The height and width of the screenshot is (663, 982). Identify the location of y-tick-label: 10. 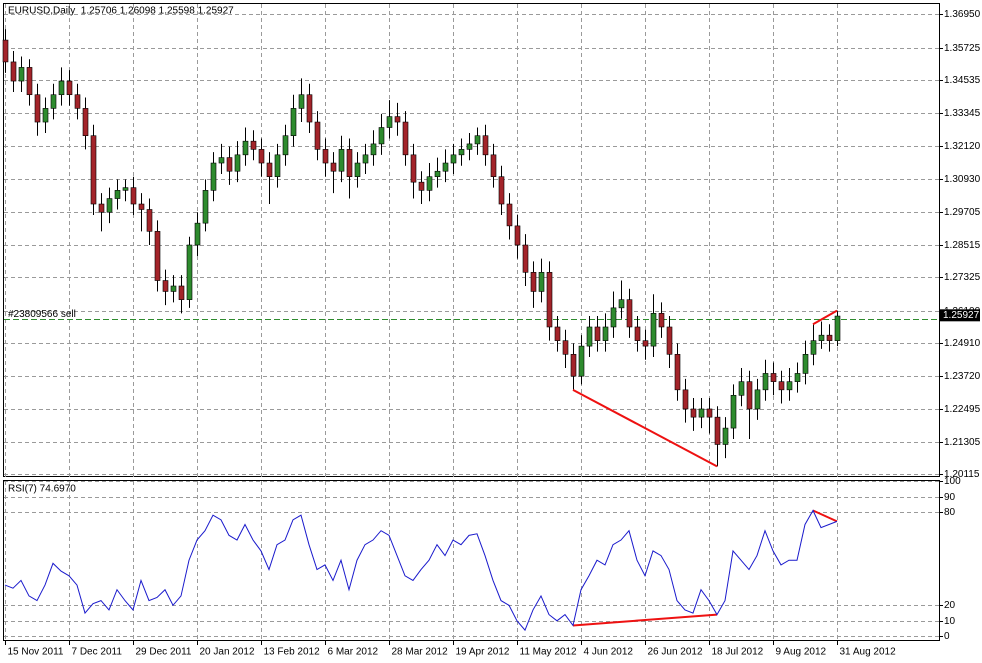
(950, 621).